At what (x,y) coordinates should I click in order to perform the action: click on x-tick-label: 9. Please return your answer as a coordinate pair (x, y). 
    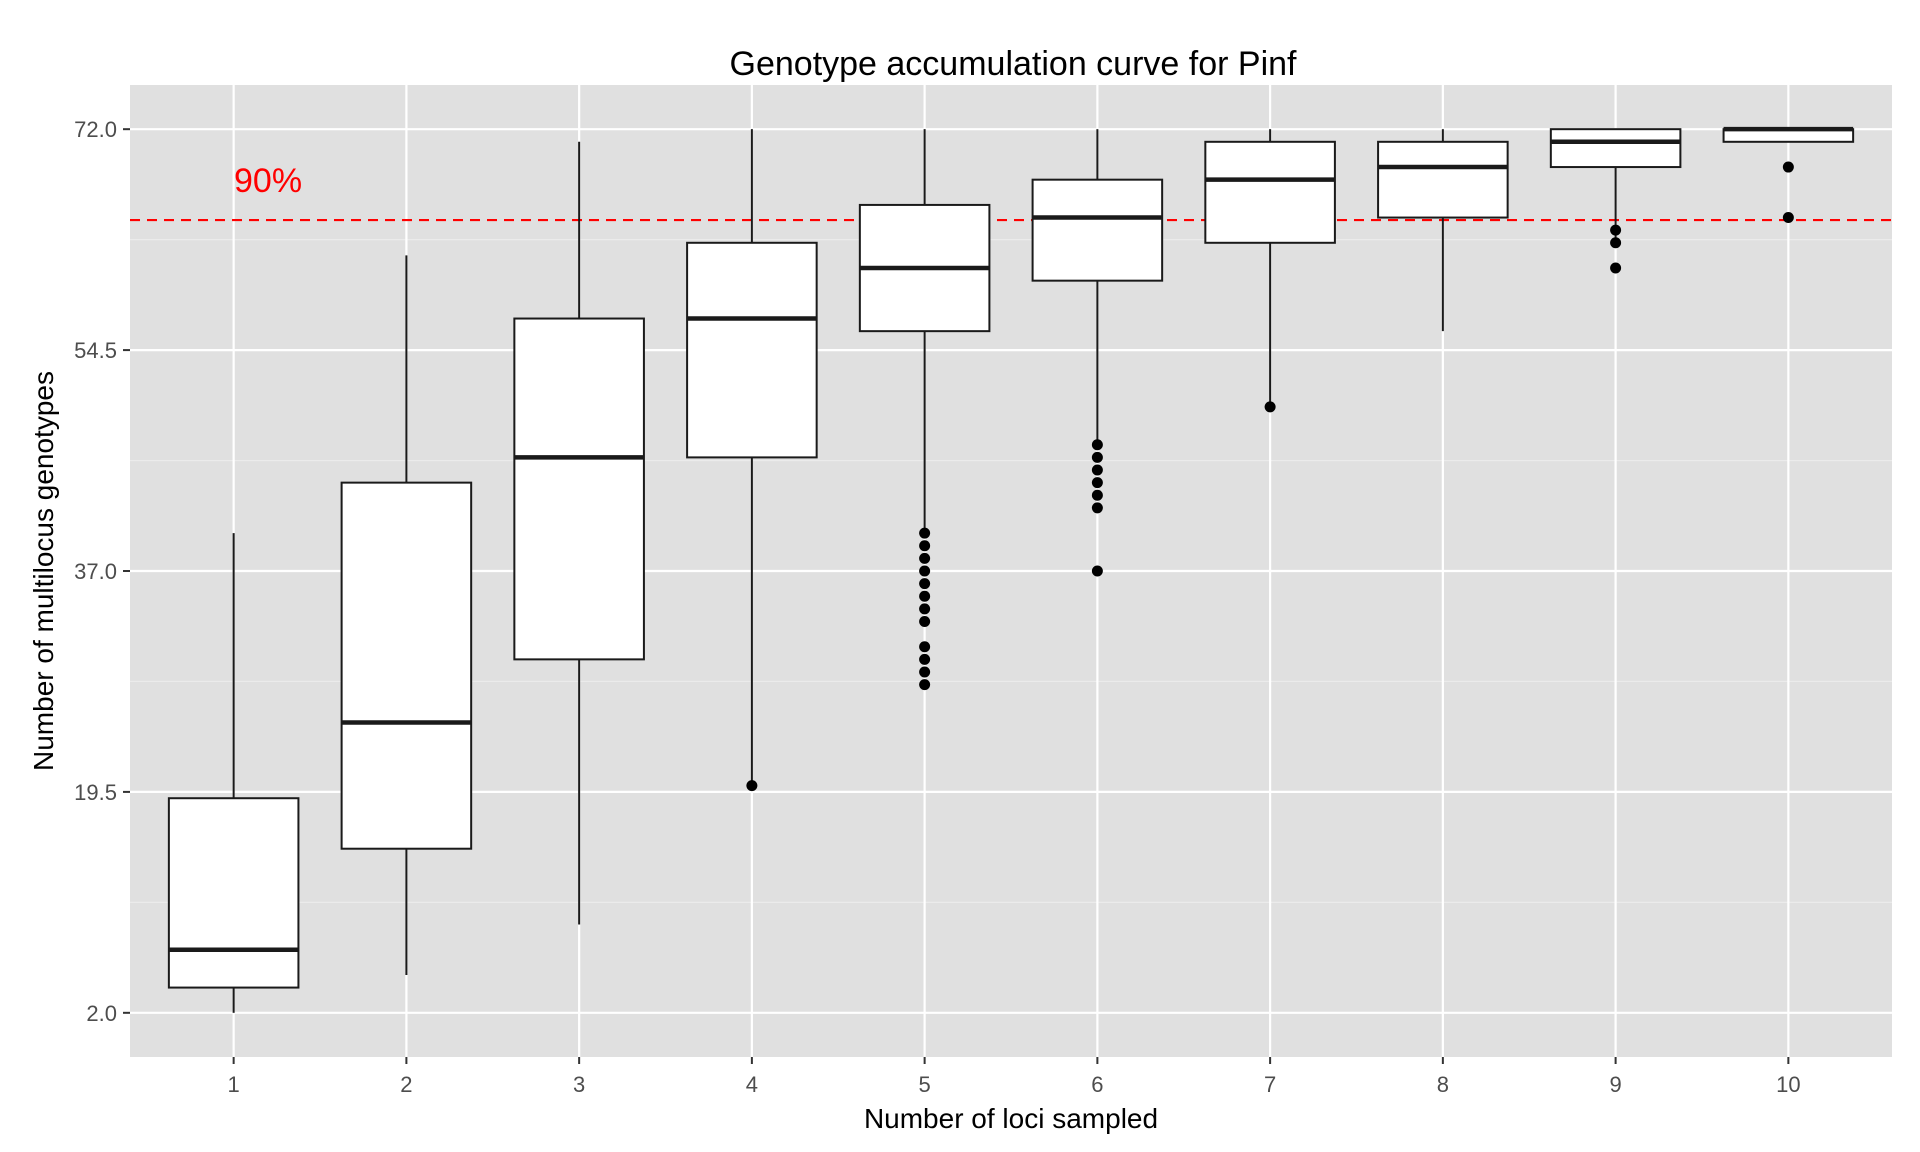
    Looking at the image, I should click on (1615, 1084).